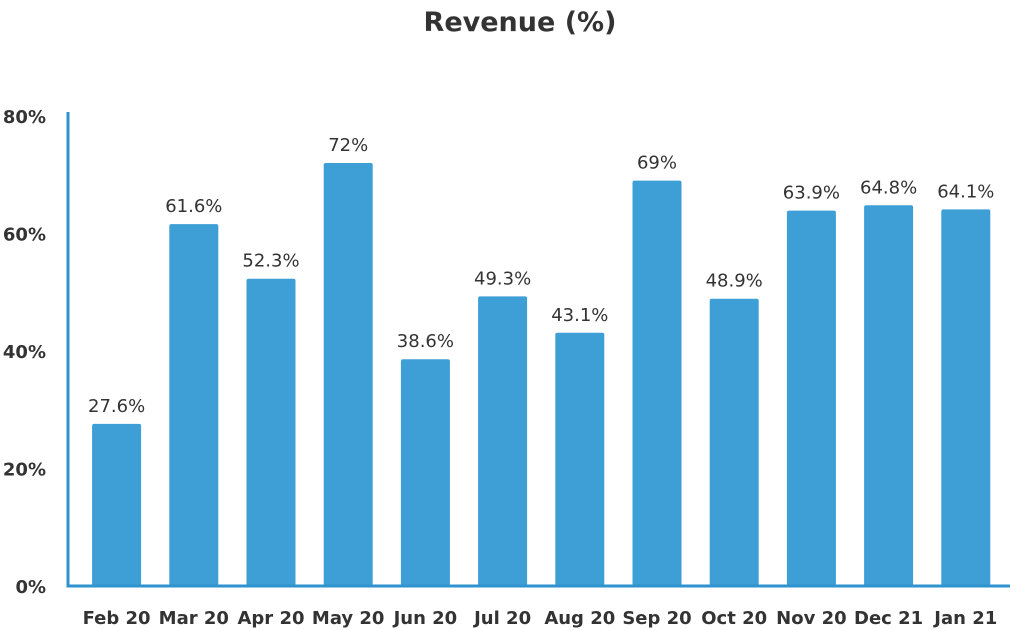  I want to click on x-tick-label: Oct 20, so click(734, 618).